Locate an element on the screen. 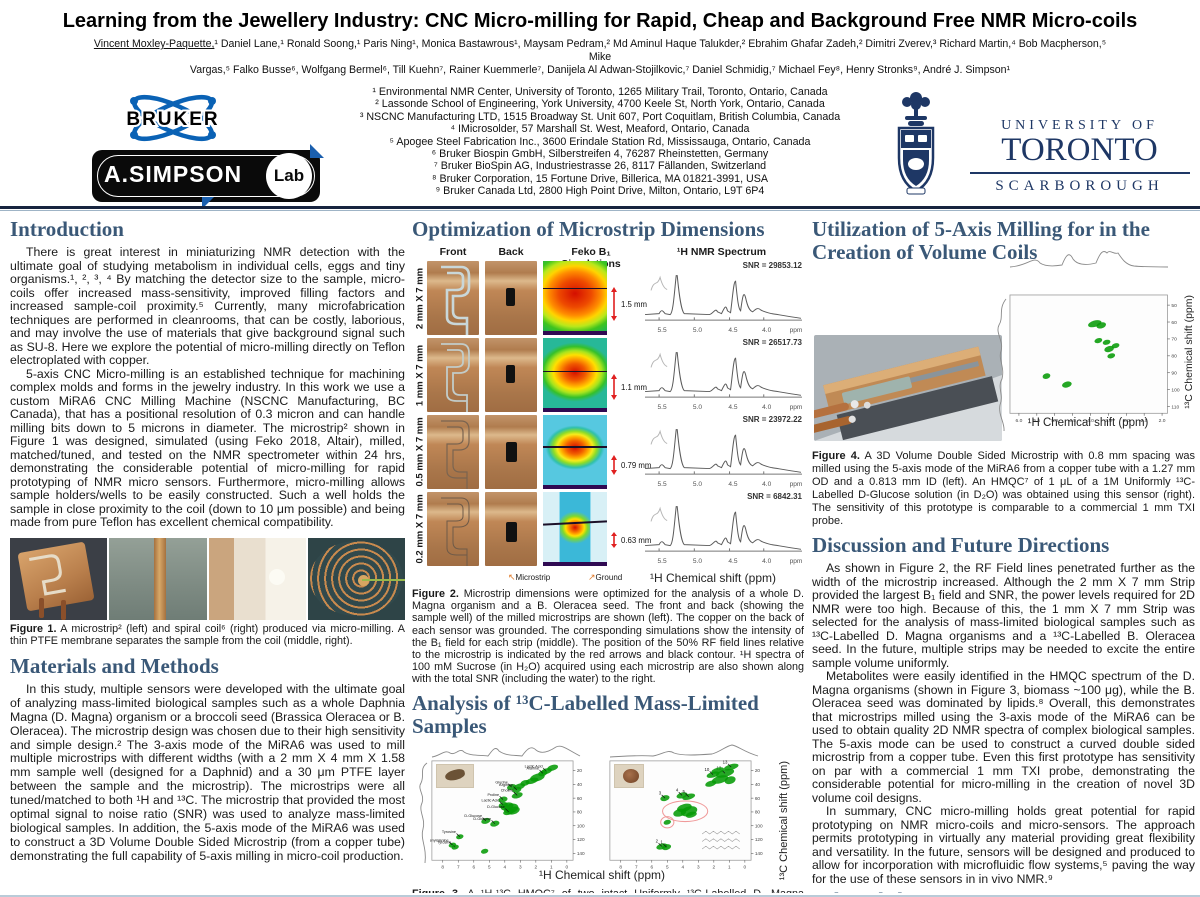 The image size is (1200, 897). snr-value: SNR = 23972.22 is located at coordinates (772, 419).